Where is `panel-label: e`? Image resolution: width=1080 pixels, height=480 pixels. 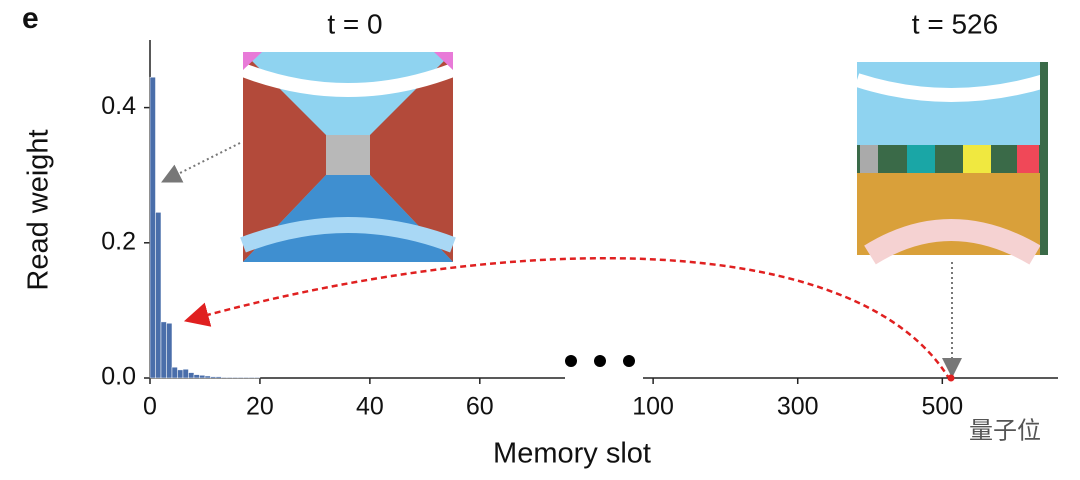 panel-label: e is located at coordinates (30, 18).